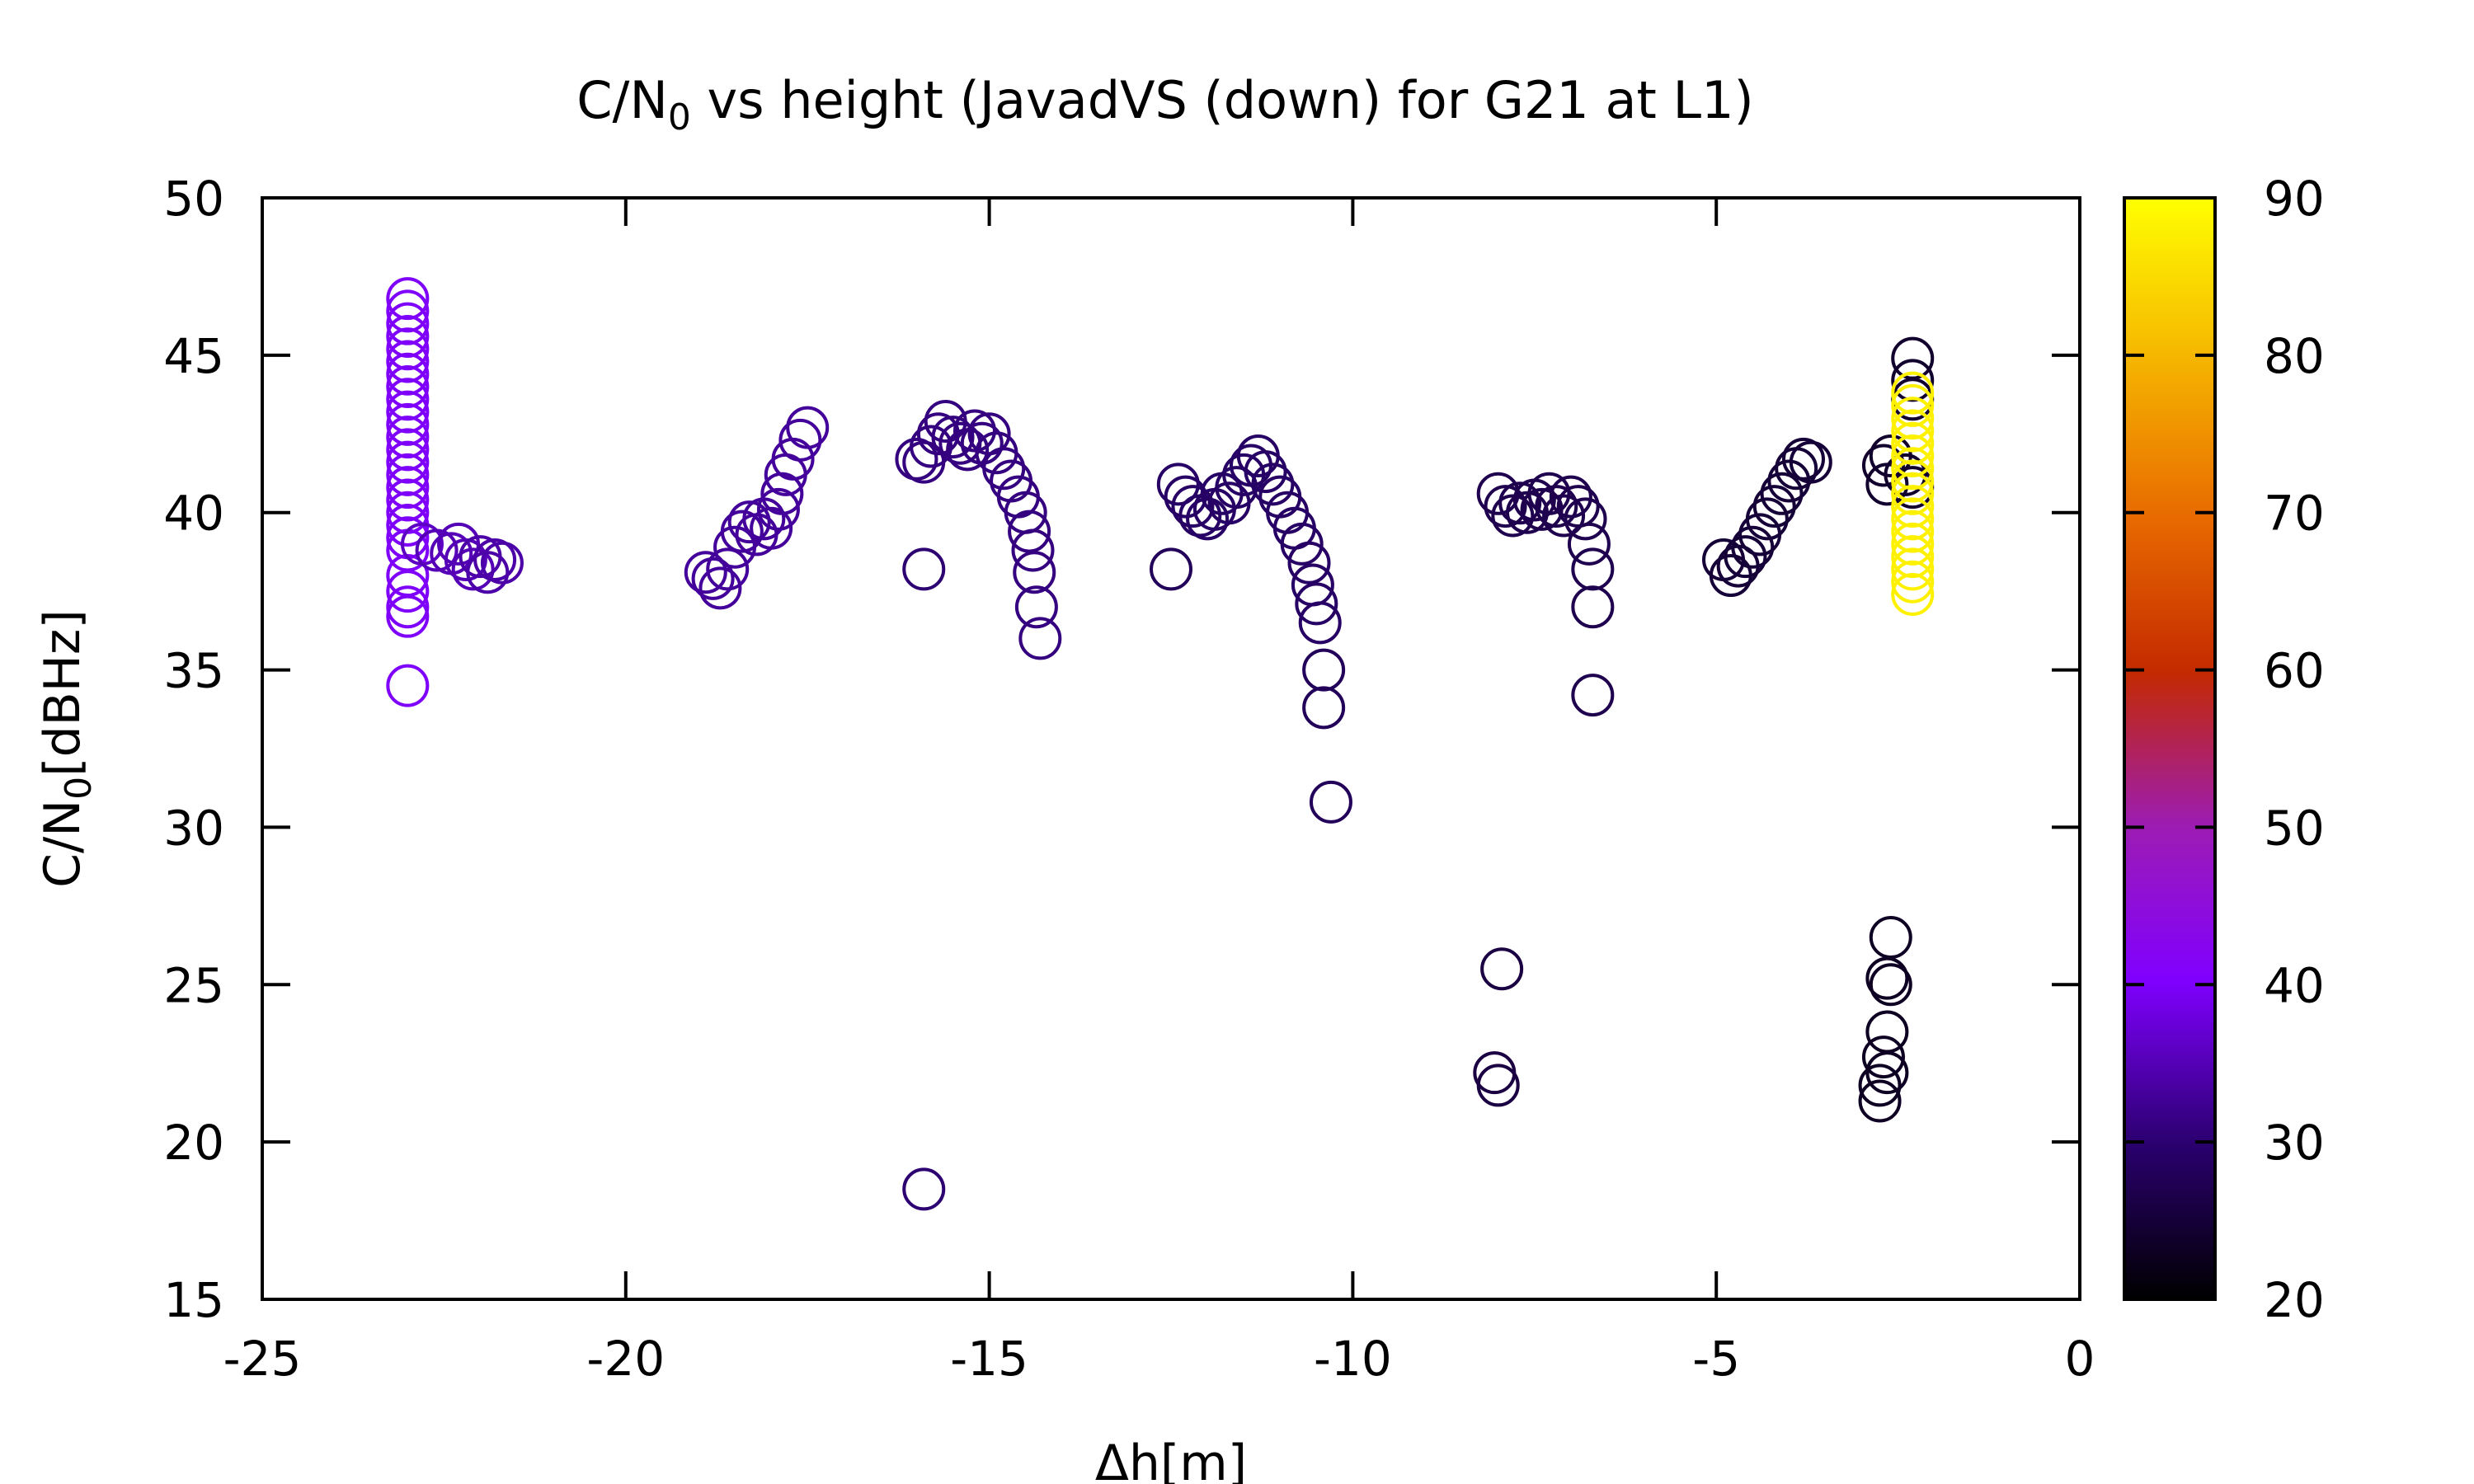  What do you see at coordinates (2294, 199) in the screenshot?
I see `colorbar-tick-label: 90` at bounding box center [2294, 199].